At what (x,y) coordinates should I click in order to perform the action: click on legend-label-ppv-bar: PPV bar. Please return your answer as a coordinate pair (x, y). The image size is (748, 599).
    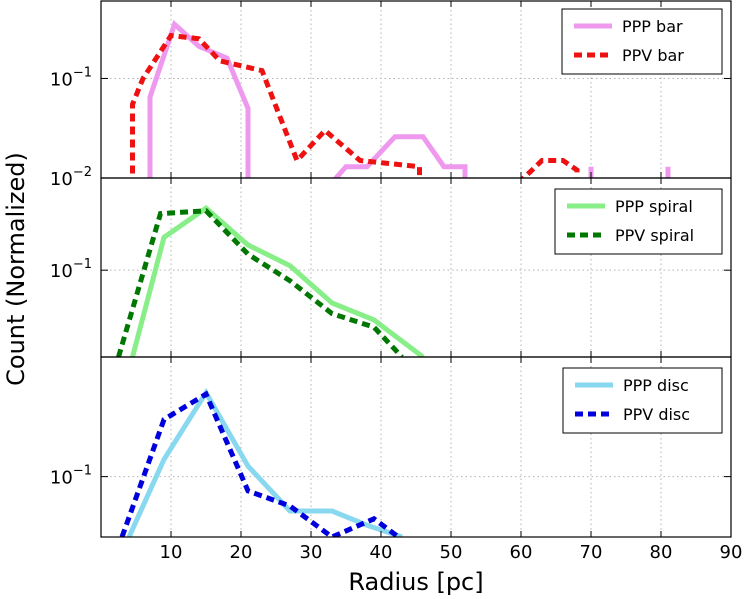
    Looking at the image, I should click on (653, 55).